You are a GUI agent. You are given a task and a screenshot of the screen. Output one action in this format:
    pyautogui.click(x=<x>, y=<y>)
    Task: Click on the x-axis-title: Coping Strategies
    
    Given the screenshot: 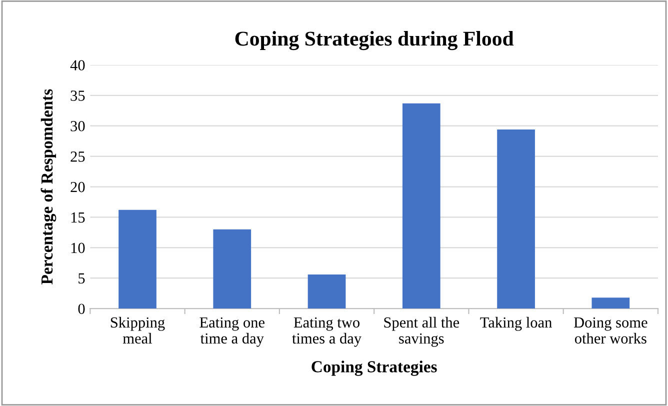 What is the action you would take?
    pyautogui.click(x=374, y=368)
    